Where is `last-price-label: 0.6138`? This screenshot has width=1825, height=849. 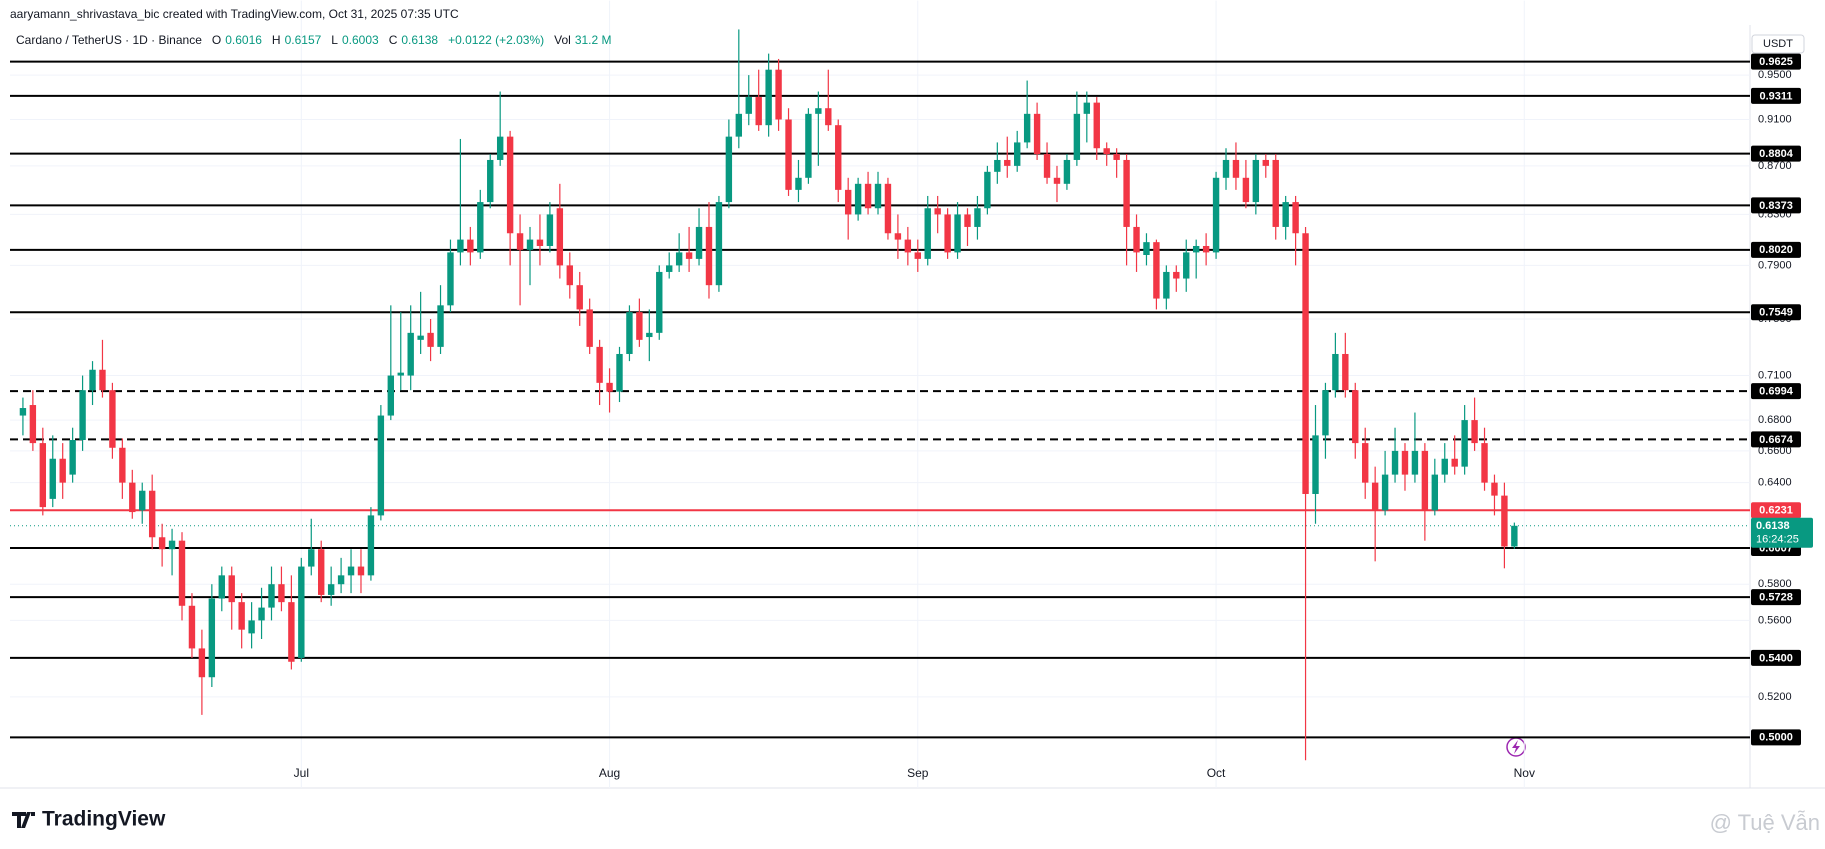 last-price-label: 0.6138 is located at coordinates (1773, 526).